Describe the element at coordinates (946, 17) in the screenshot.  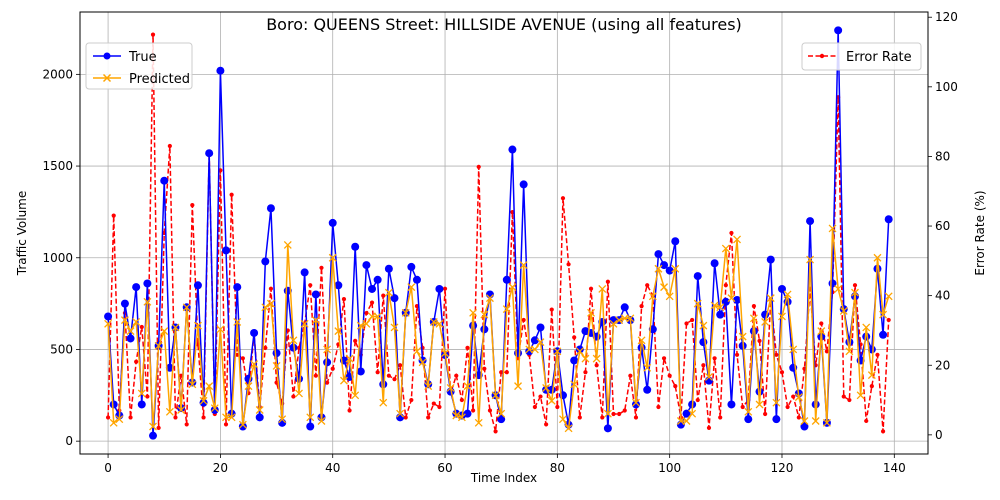
I see `y2-tick-label: 120` at that location.